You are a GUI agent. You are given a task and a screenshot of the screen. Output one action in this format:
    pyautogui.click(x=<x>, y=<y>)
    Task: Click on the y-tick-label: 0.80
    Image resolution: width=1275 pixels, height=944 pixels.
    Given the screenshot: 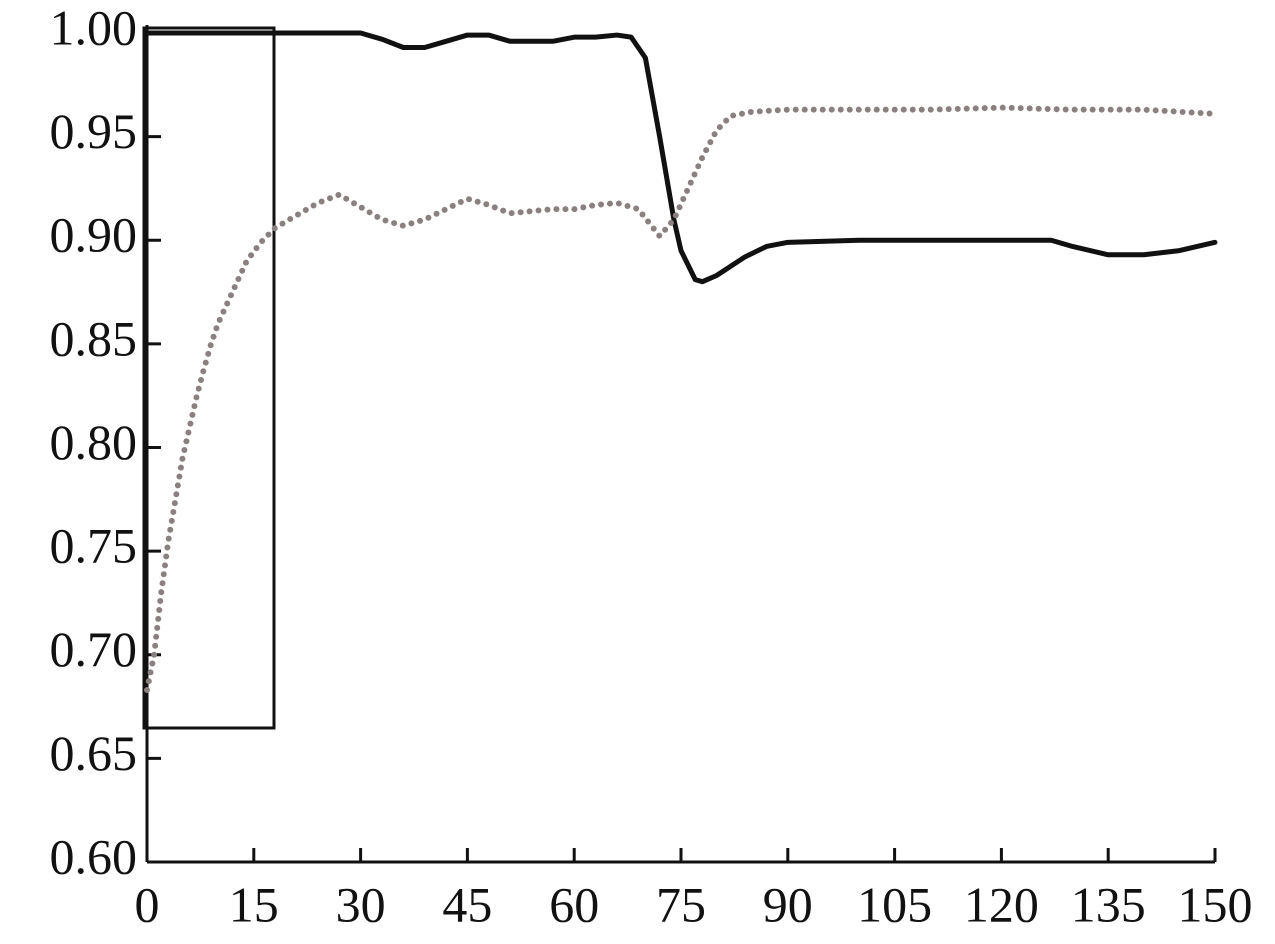 What is the action you would take?
    pyautogui.click(x=94, y=442)
    